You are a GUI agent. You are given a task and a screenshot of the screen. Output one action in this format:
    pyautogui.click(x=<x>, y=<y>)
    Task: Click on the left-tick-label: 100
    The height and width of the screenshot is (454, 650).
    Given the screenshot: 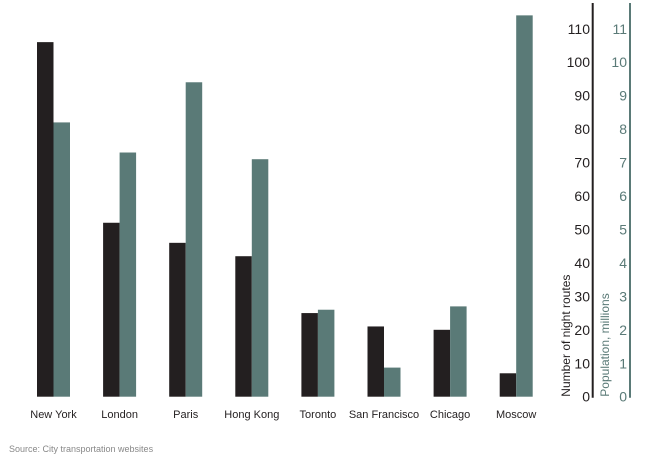 What is the action you would take?
    pyautogui.click(x=579, y=62)
    